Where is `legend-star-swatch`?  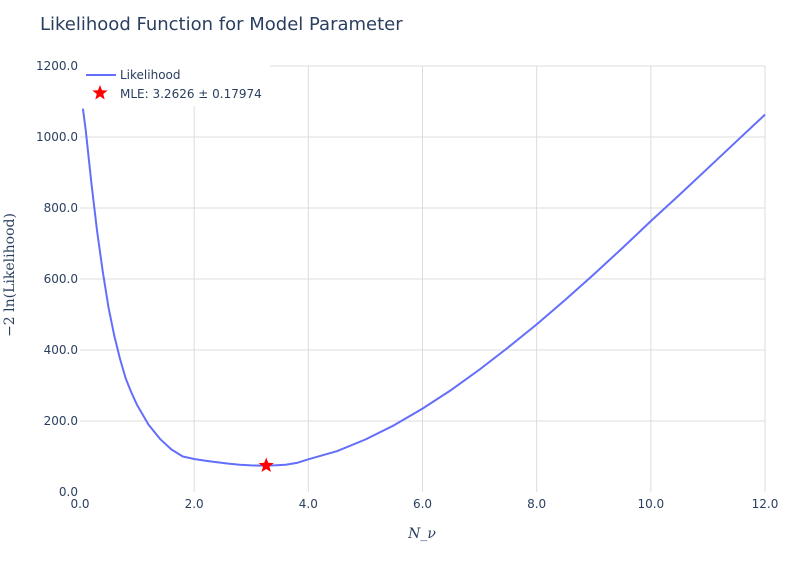 legend-star-swatch is located at coordinates (100, 92).